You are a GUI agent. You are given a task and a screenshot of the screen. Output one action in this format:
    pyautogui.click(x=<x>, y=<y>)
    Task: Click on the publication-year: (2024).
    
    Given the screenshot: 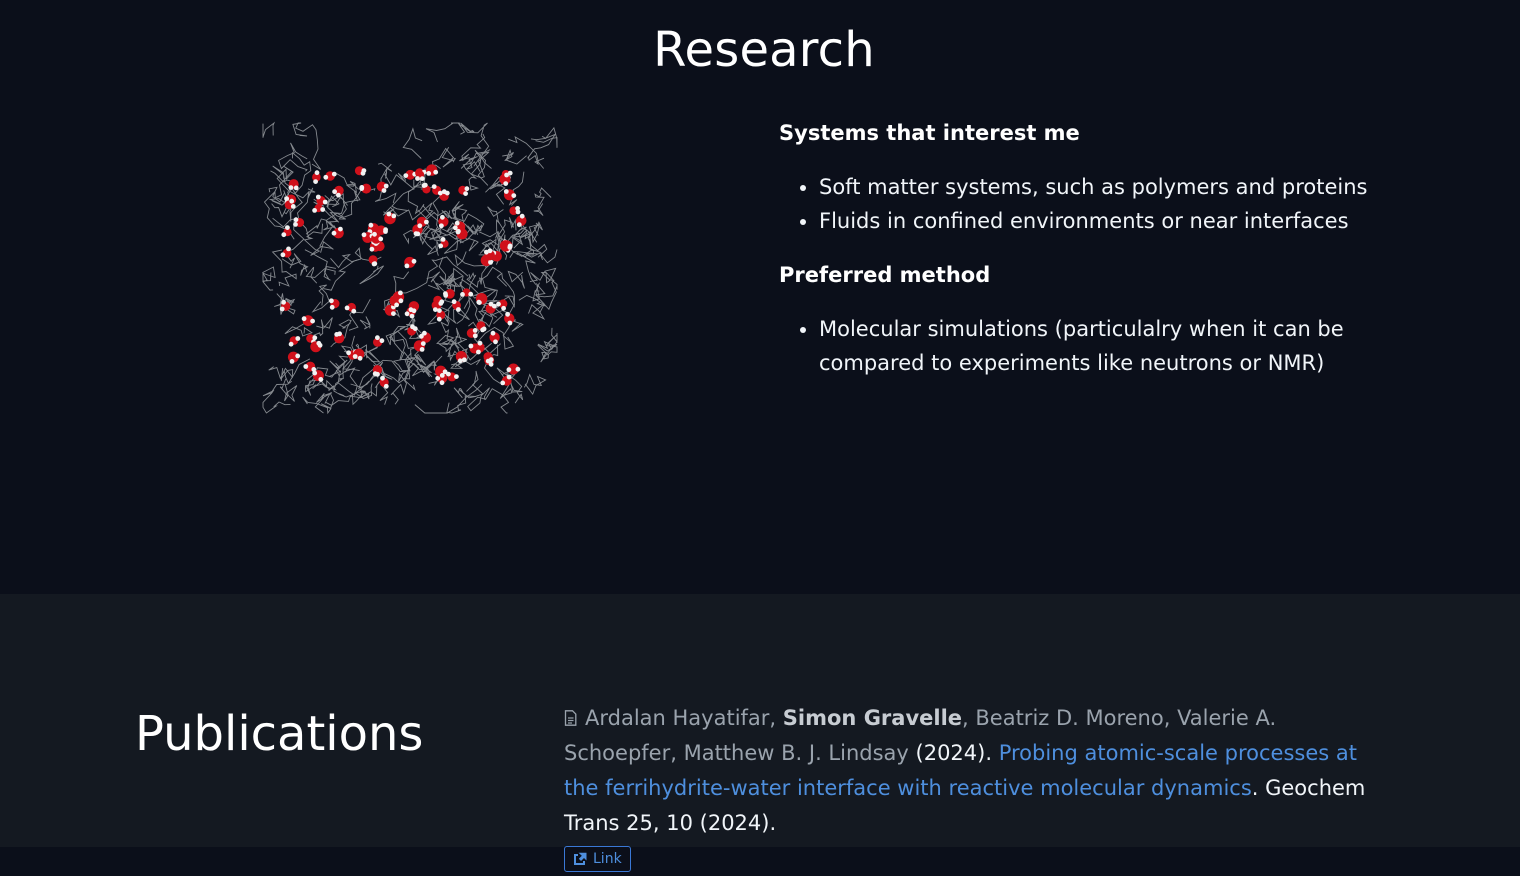 What is the action you would take?
    pyautogui.click(x=953, y=753)
    